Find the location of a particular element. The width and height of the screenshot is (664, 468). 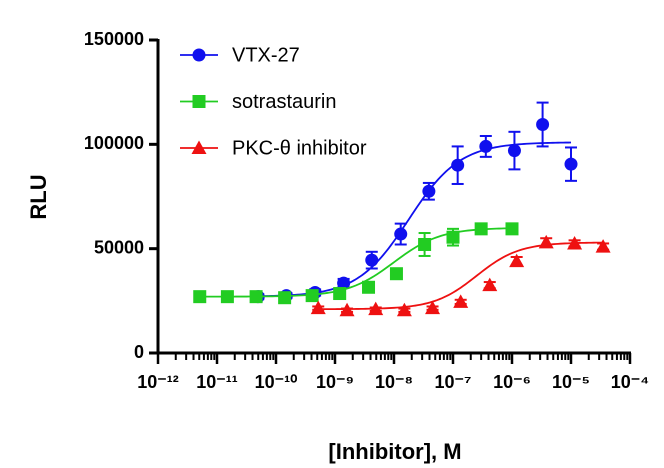

legend-label: sotrastaurin is located at coordinates (284, 102).